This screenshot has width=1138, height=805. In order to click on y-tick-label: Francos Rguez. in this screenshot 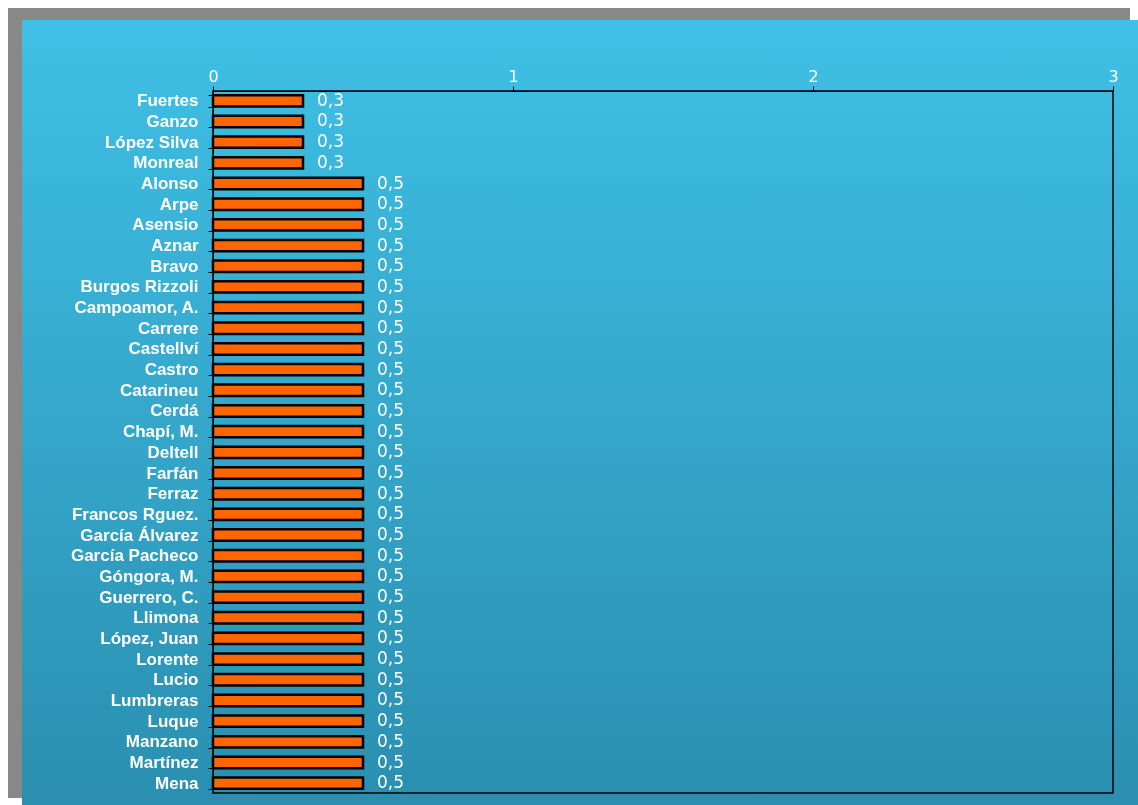, I will do `click(135, 514)`.